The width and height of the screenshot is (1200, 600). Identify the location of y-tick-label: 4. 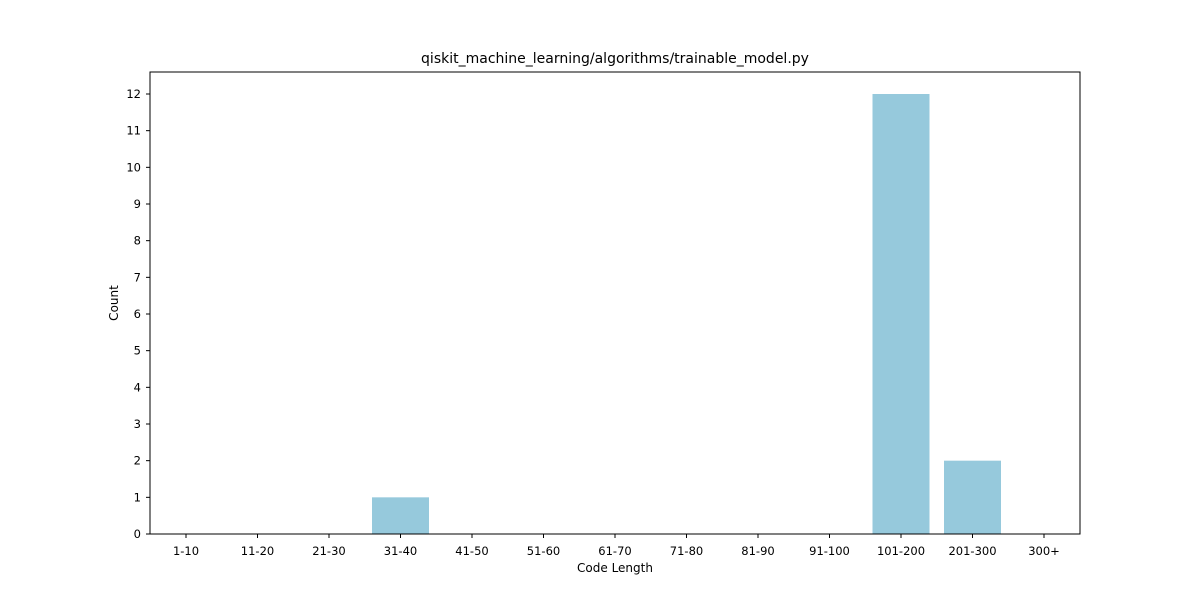
(137, 387).